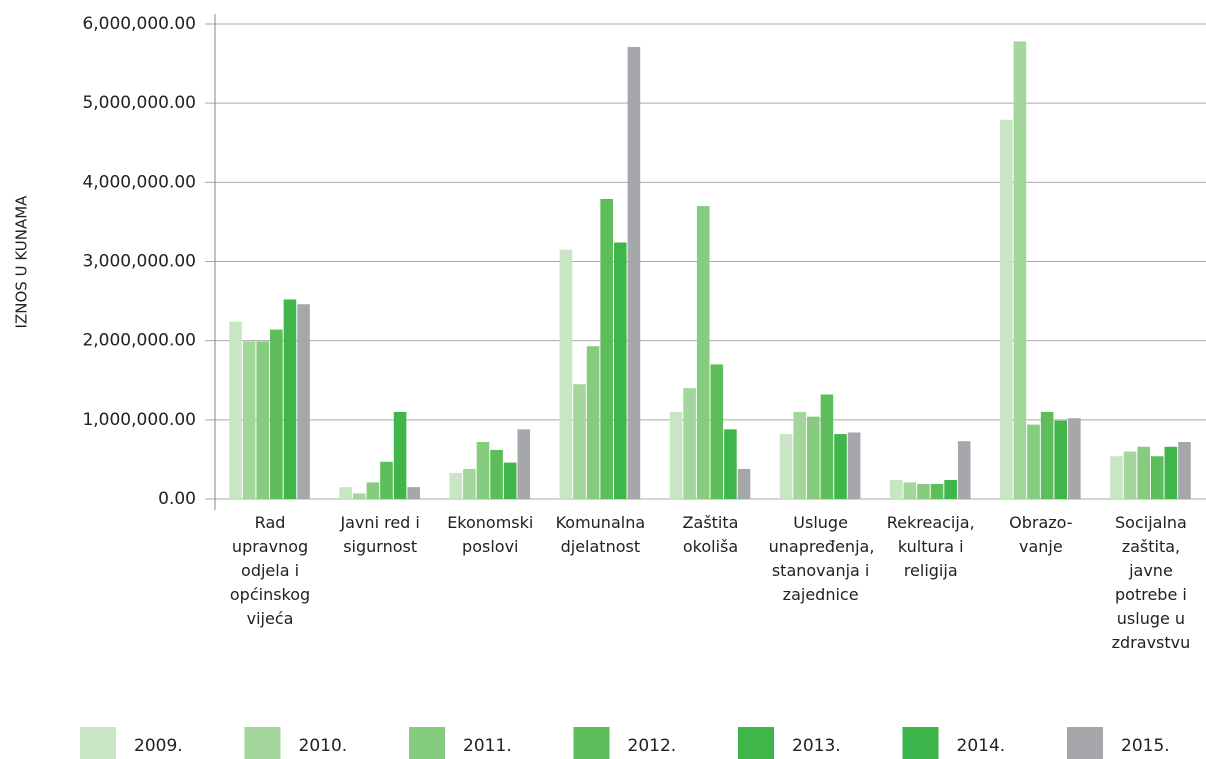 This screenshot has width=1206, height=759. I want to click on y-tick-label: 5,000,000.00, so click(139, 103).